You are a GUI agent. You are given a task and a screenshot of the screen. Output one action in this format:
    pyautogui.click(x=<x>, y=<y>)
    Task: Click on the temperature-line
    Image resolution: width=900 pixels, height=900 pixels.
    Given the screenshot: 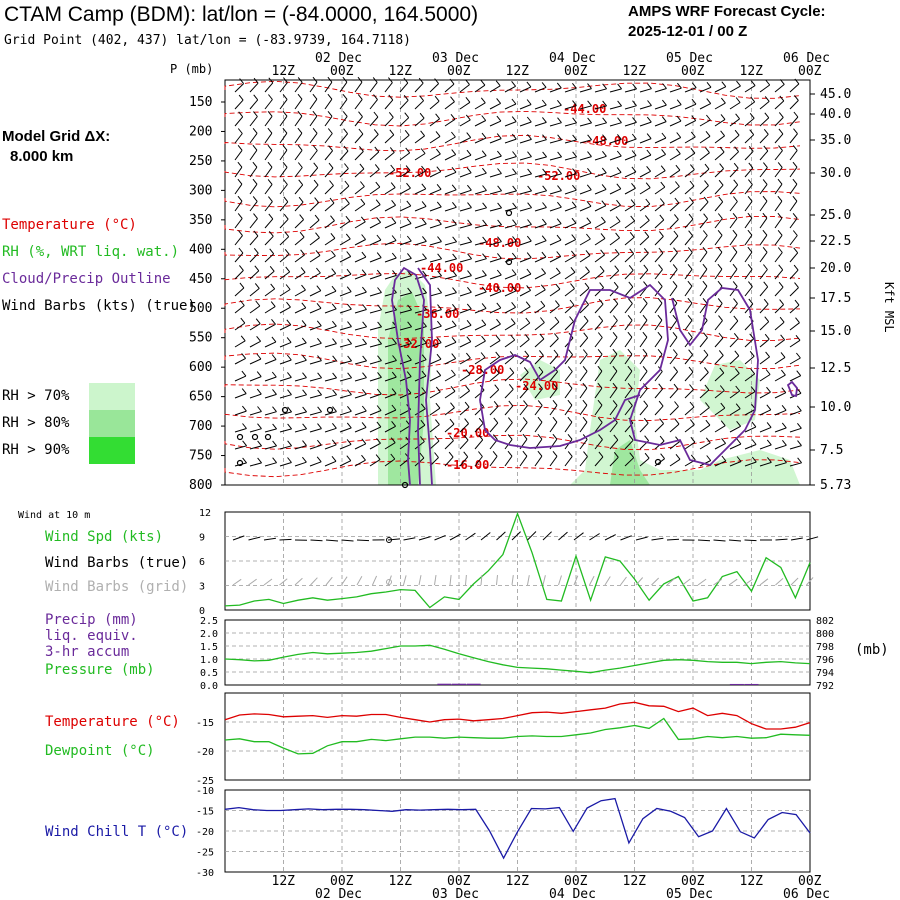 What is the action you would take?
    pyautogui.click(x=517, y=715)
    